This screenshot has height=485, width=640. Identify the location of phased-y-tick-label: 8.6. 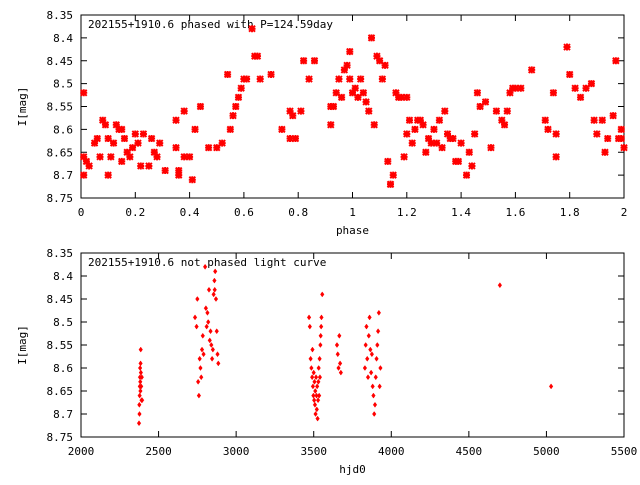
(63, 129).